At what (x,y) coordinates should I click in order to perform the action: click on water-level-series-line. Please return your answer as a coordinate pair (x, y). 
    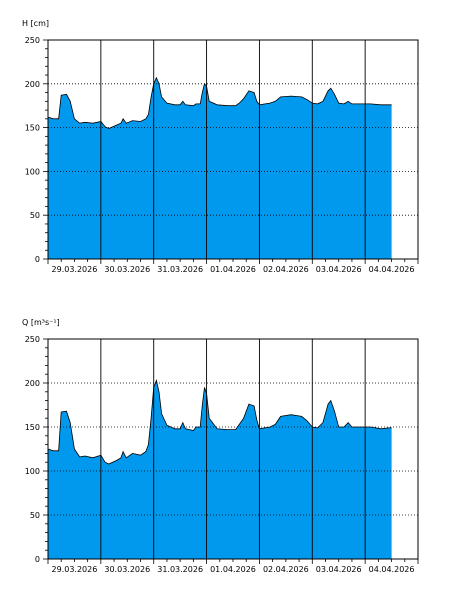
    Looking at the image, I should click on (219, 102).